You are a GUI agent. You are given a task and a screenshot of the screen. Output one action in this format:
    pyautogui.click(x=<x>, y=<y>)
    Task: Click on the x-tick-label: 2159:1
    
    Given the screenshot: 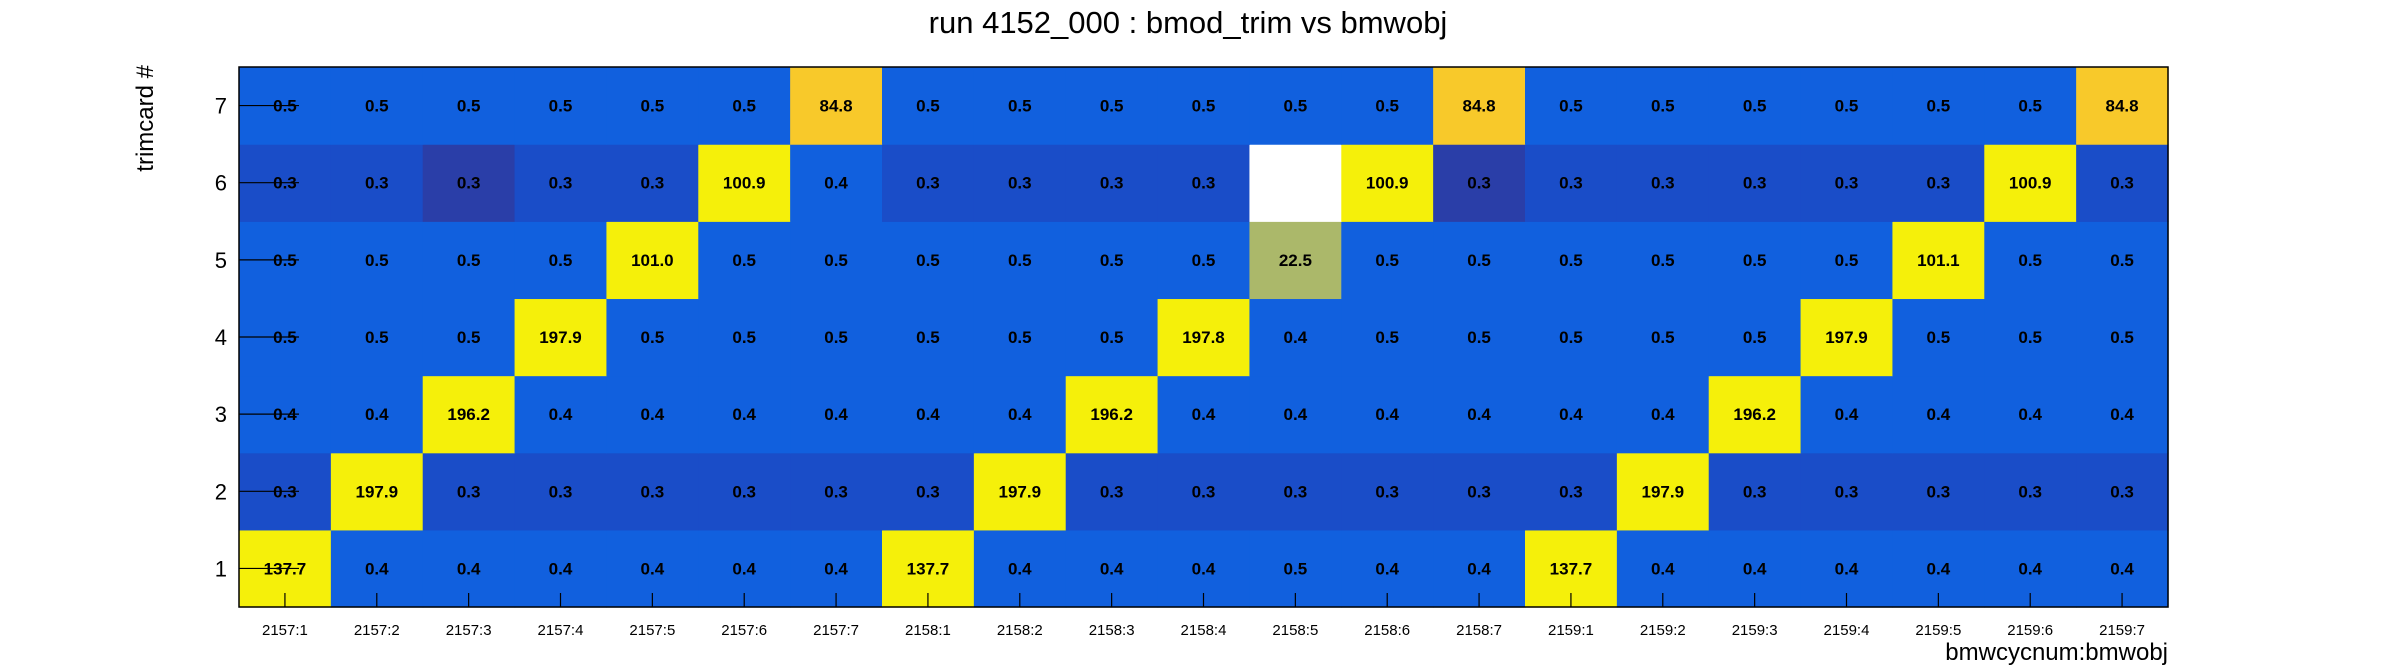 What is the action you would take?
    pyautogui.click(x=1571, y=630)
    